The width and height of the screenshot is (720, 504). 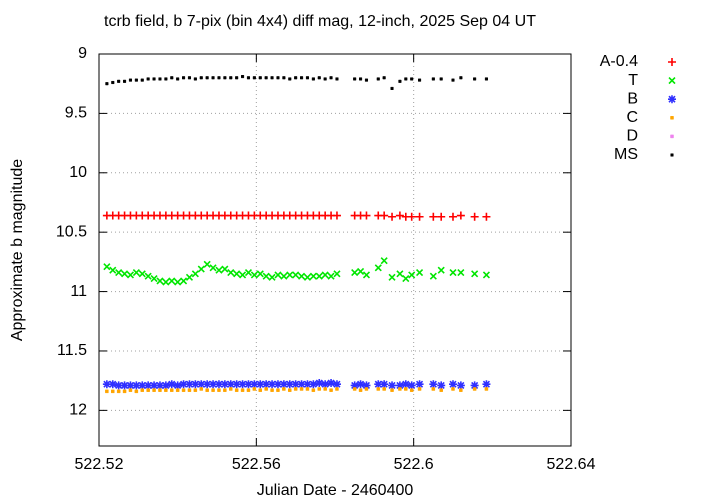 What do you see at coordinates (78, 172) in the screenshot?
I see `y-tick-label: 10` at bounding box center [78, 172].